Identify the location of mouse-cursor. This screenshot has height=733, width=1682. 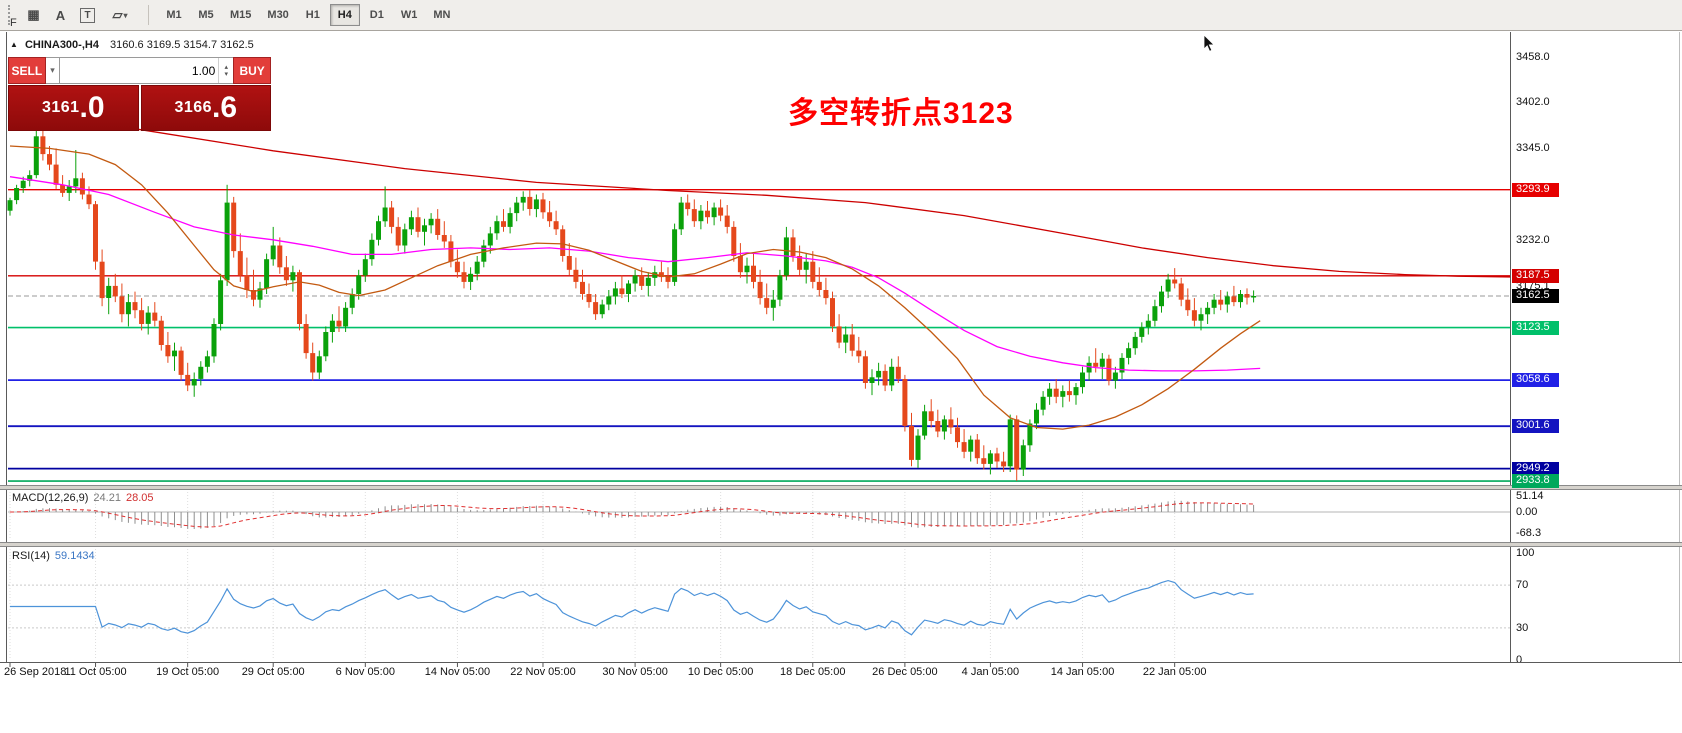
(1209, 43).